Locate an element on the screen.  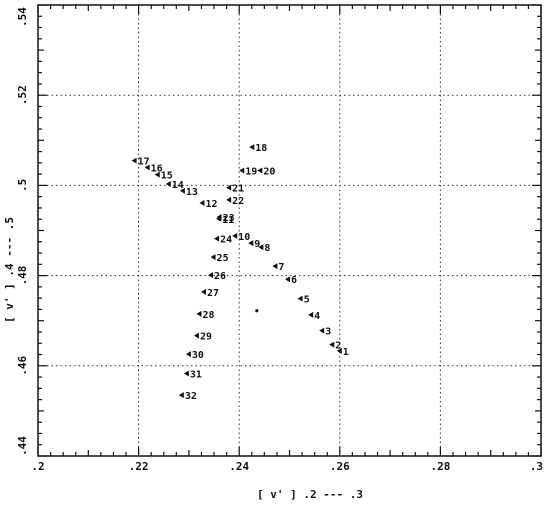
data-point-label: 22 is located at coordinates (238, 201).